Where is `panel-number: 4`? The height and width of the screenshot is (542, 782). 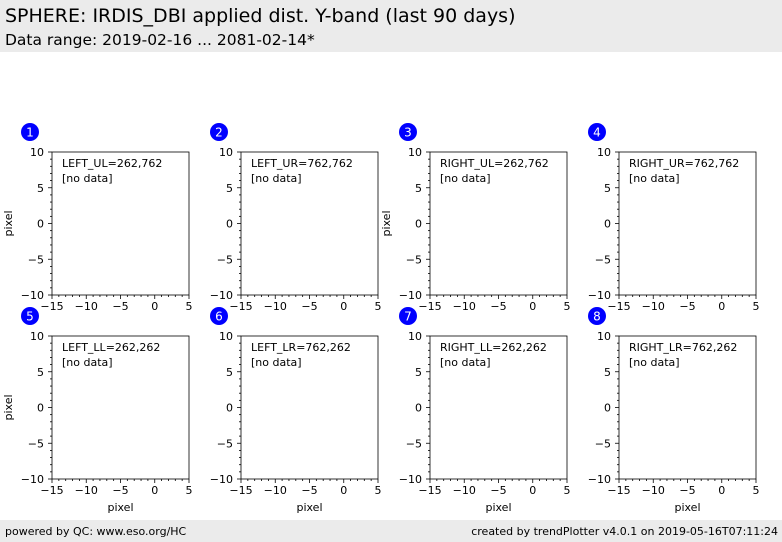 panel-number: 4 is located at coordinates (597, 133).